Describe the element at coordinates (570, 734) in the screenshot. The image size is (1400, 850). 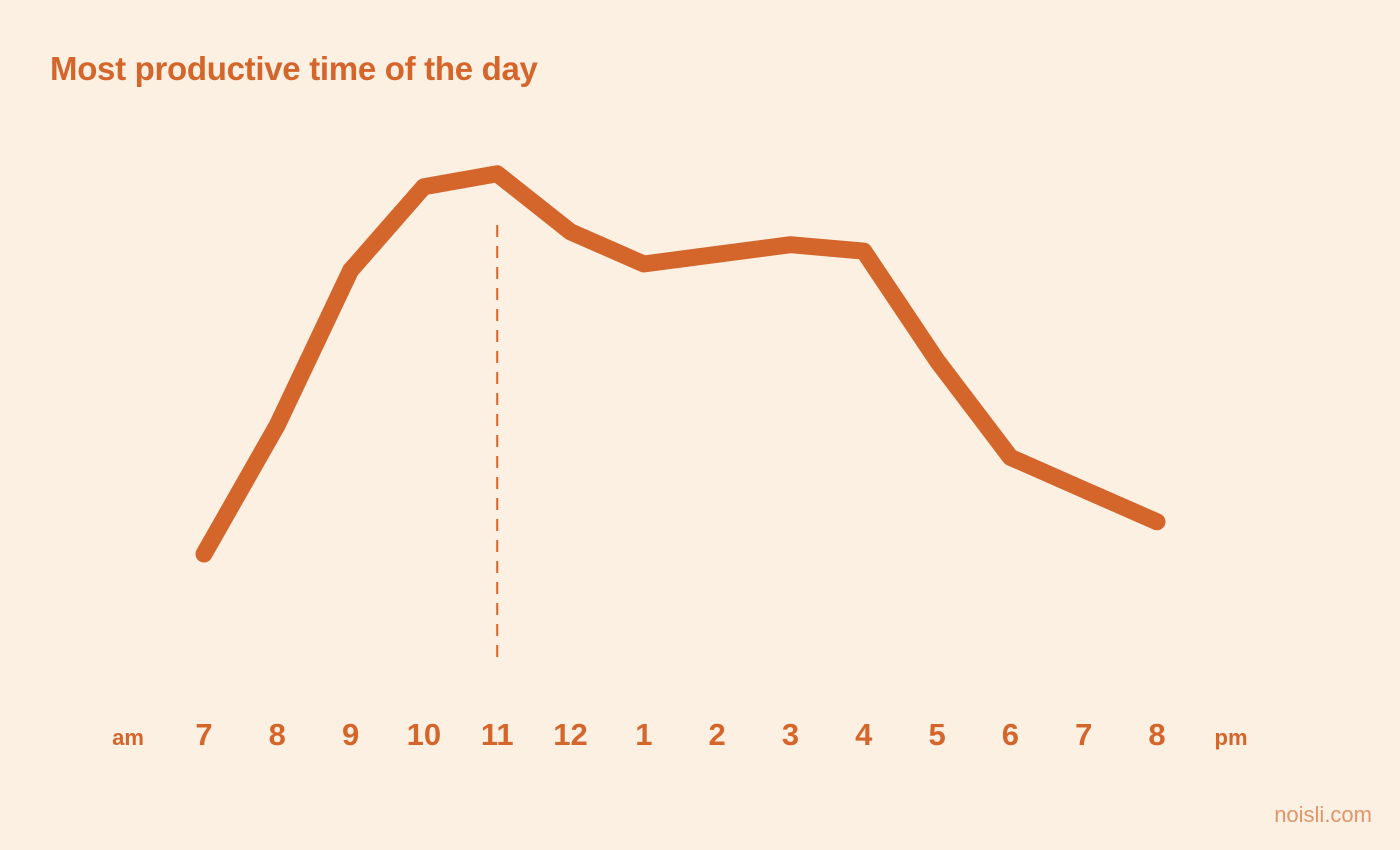
I see `x-tick-label: 12` at that location.